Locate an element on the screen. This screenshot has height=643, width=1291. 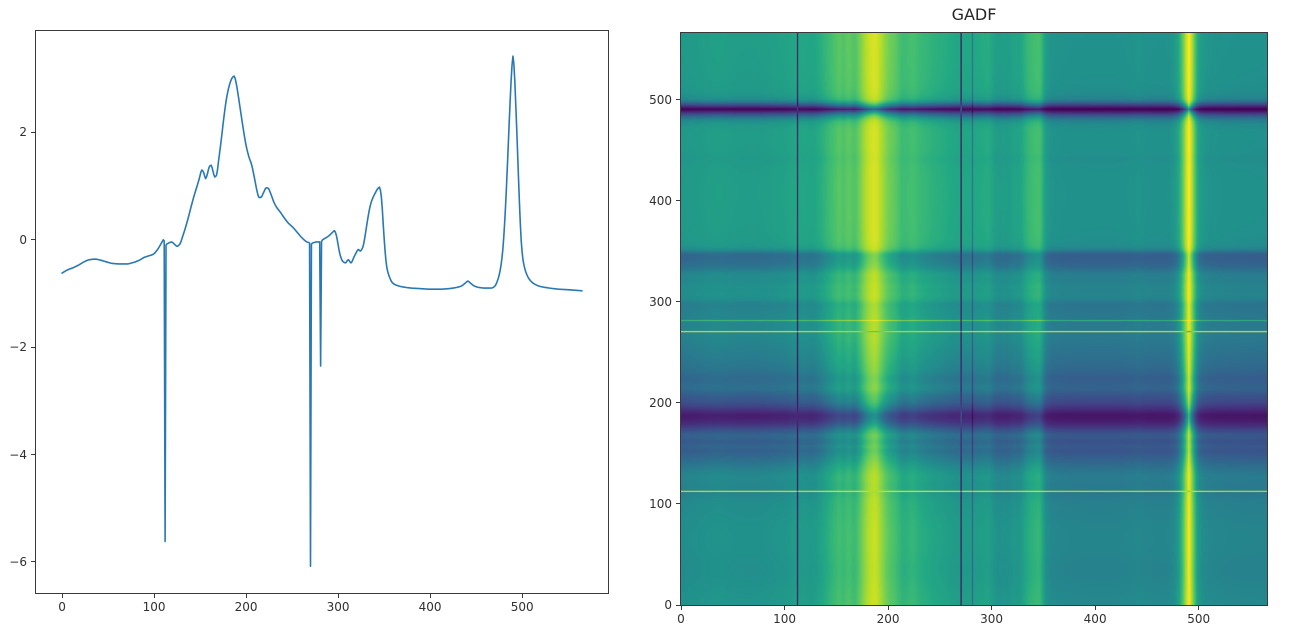
line-chart-x-tick-label: 300 is located at coordinates (338, 607).